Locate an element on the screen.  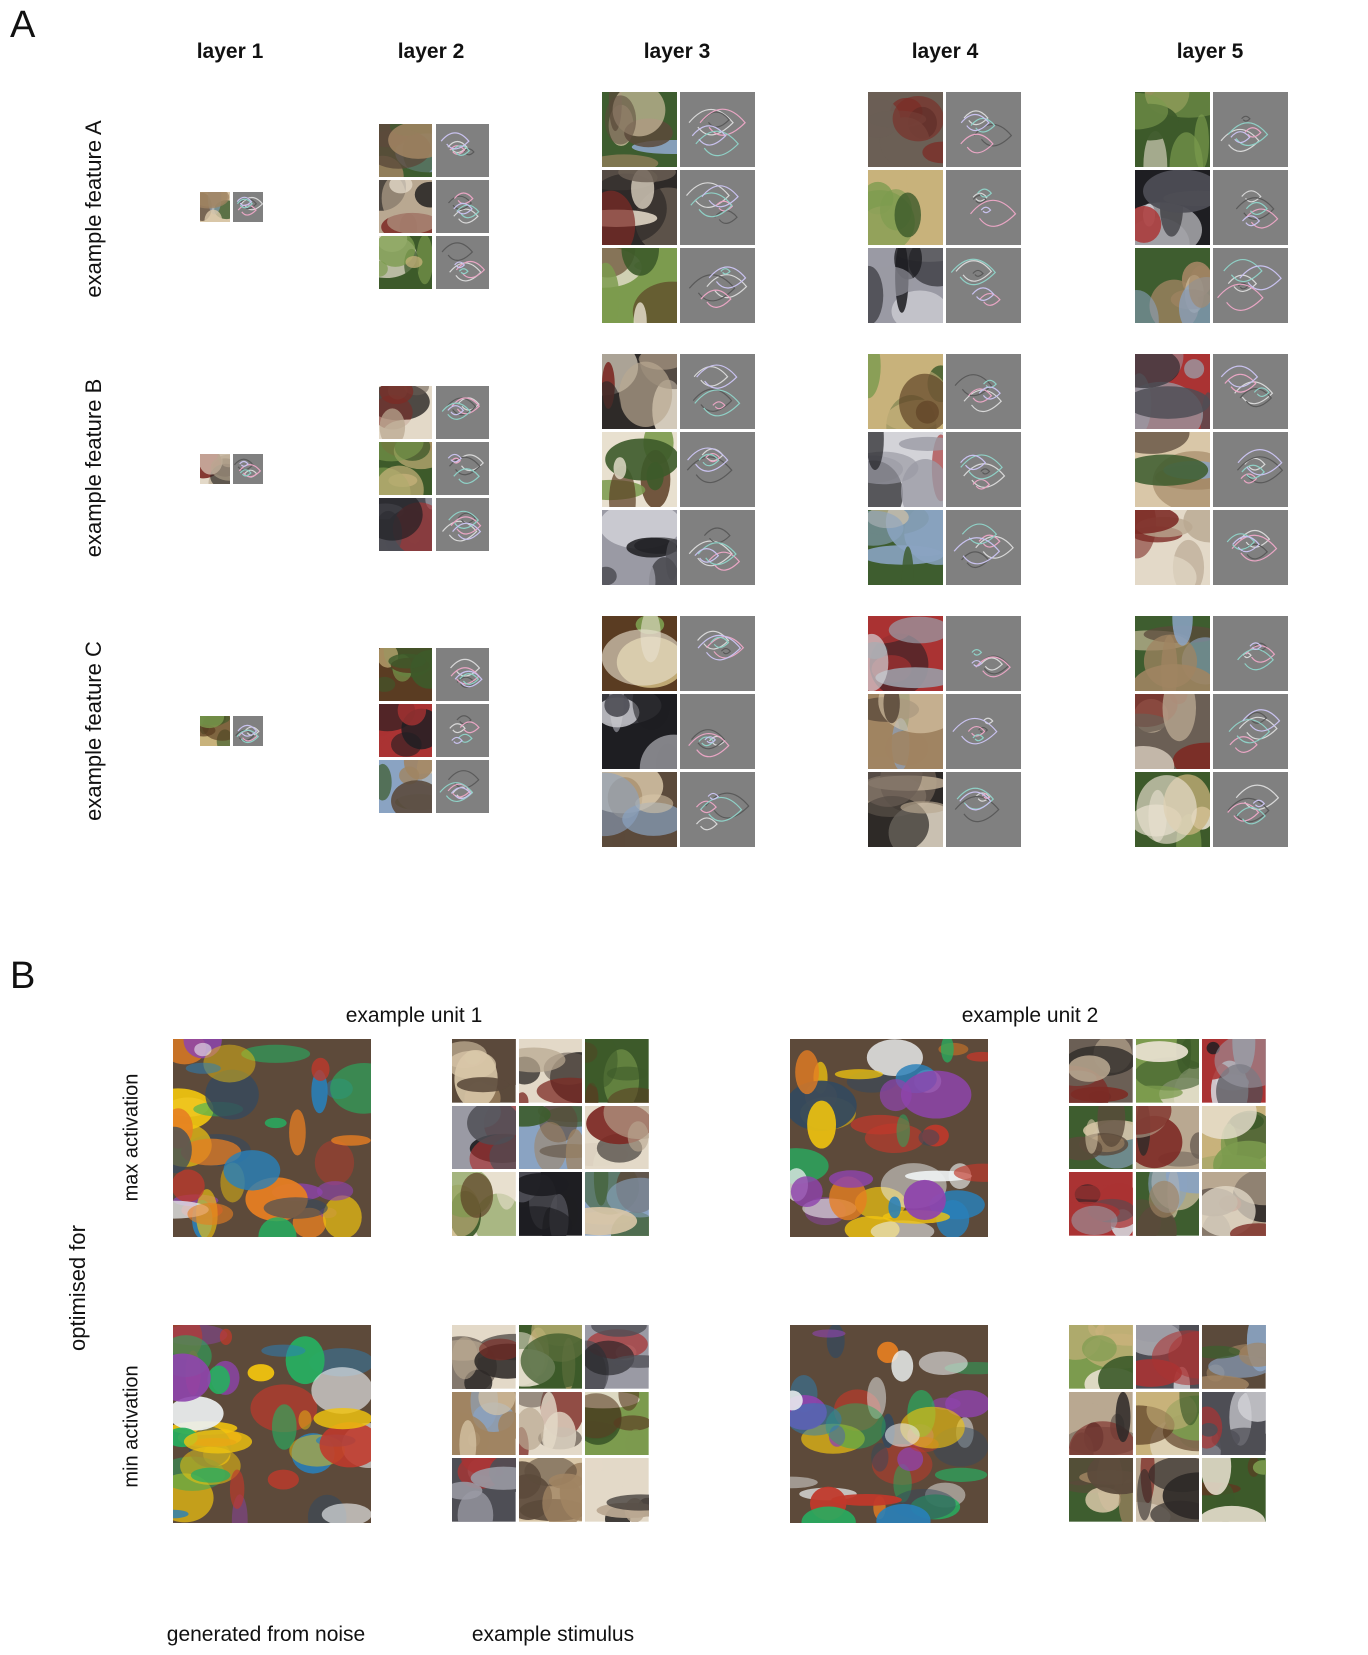
caption-example-stimulus: example stimulus is located at coordinates (553, 1634).